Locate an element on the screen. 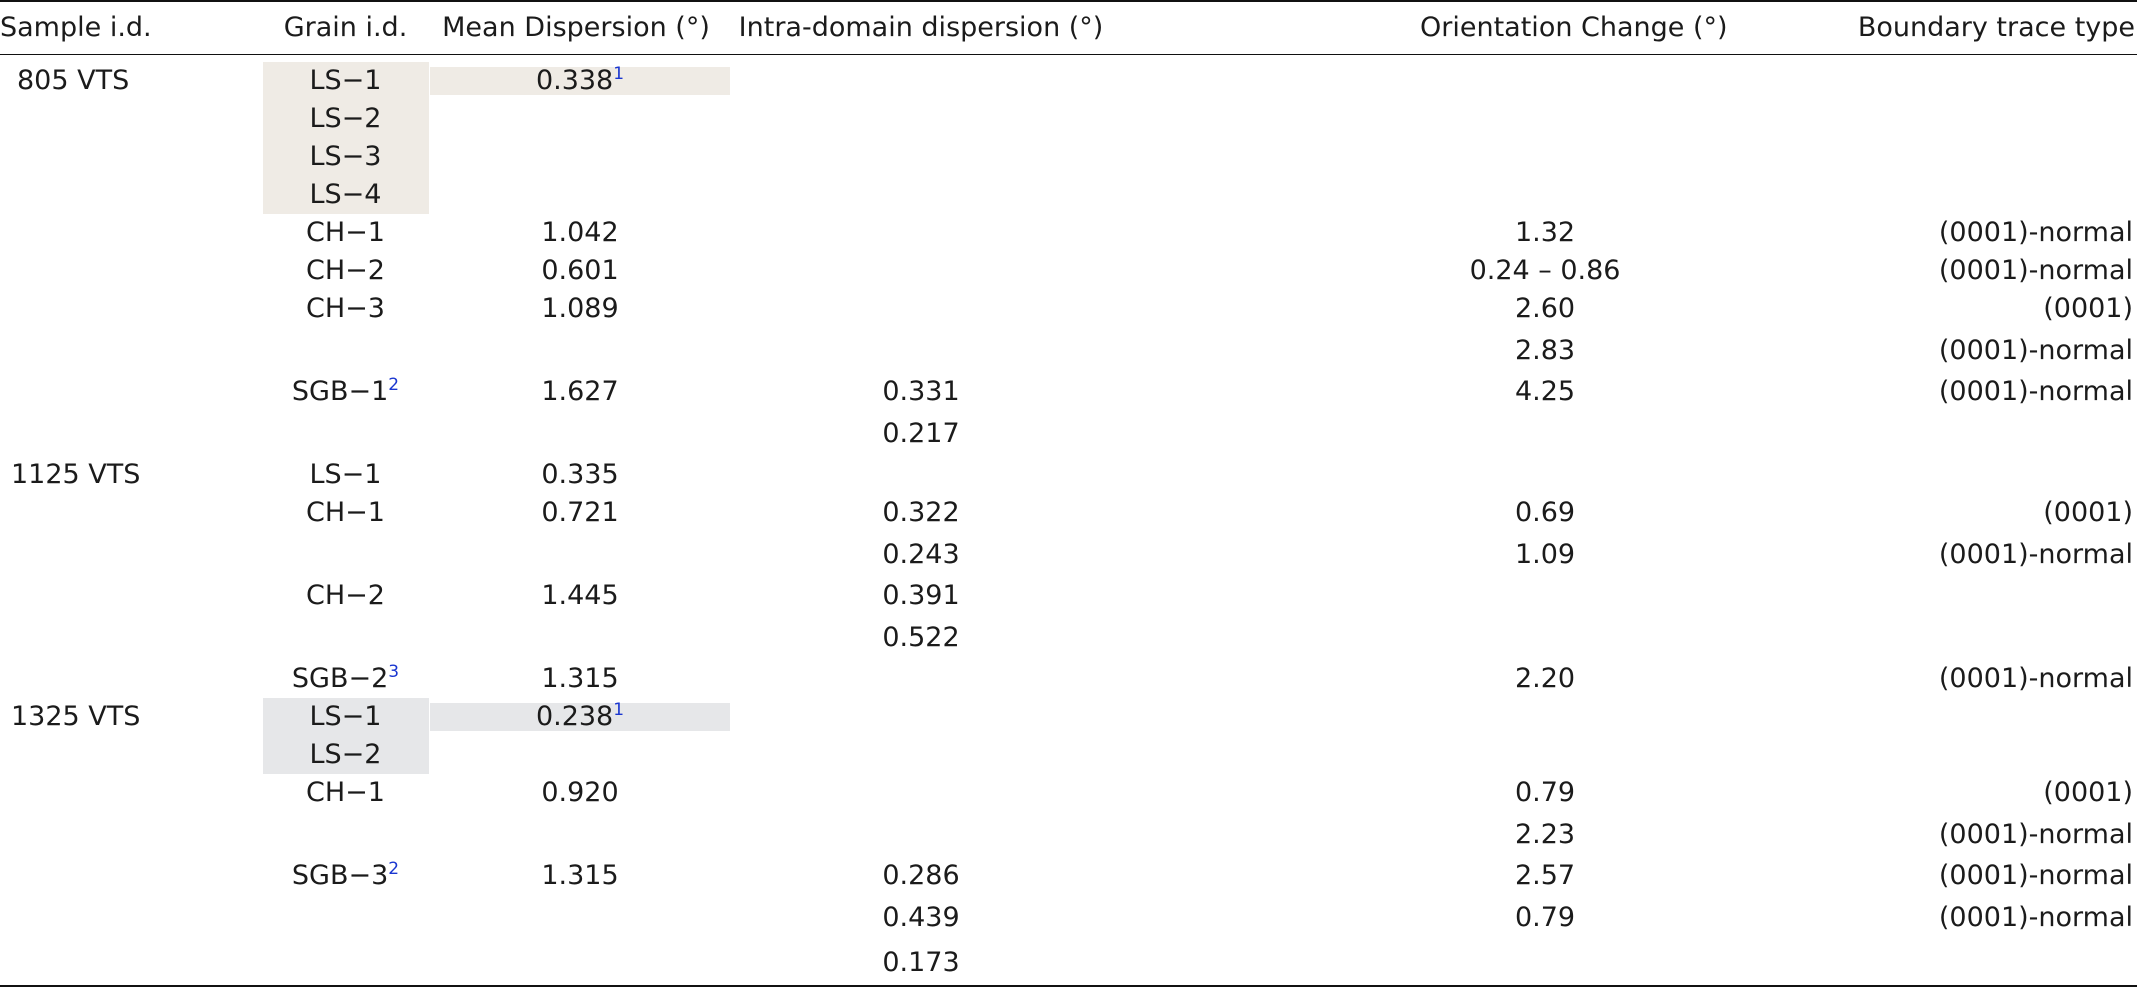 The image size is (2137, 987). grain-id-cell: LS−3 is located at coordinates (345, 156).